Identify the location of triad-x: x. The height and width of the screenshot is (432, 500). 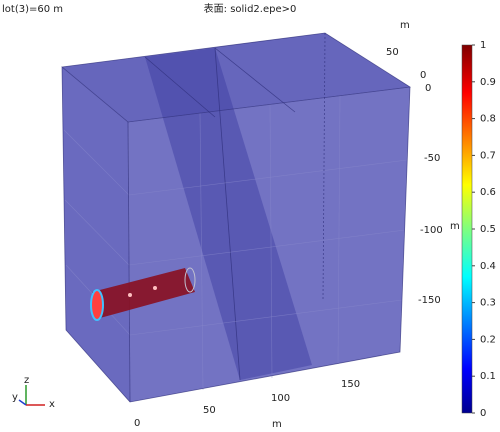
(52, 404).